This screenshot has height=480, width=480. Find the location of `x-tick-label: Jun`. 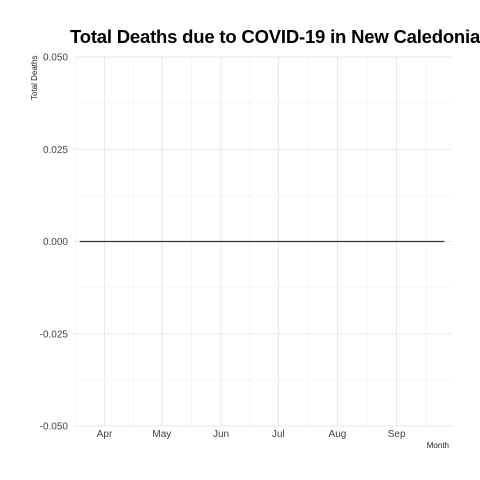

x-tick-label: Jun is located at coordinates (221, 434).